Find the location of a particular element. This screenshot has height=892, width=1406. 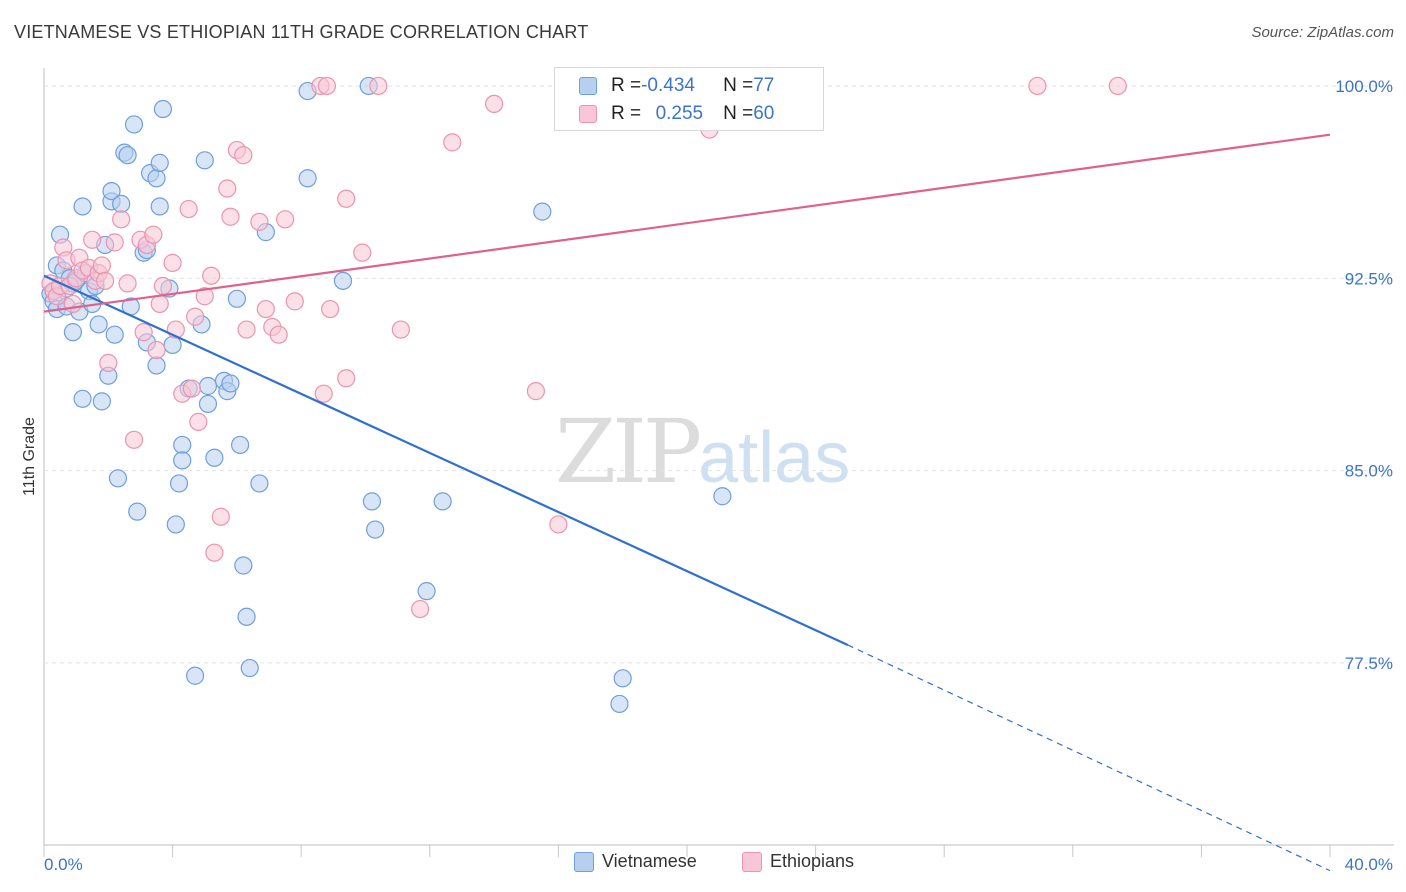

y-tick-label: 92.5% is located at coordinates (1369, 278).